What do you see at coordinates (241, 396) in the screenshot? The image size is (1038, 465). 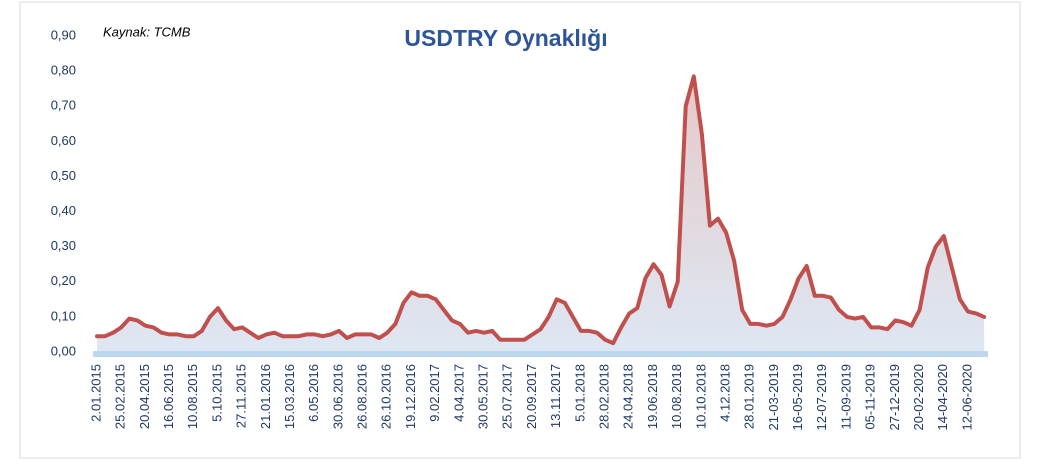 I see `x-tick-label: 27.11.2015` at bounding box center [241, 396].